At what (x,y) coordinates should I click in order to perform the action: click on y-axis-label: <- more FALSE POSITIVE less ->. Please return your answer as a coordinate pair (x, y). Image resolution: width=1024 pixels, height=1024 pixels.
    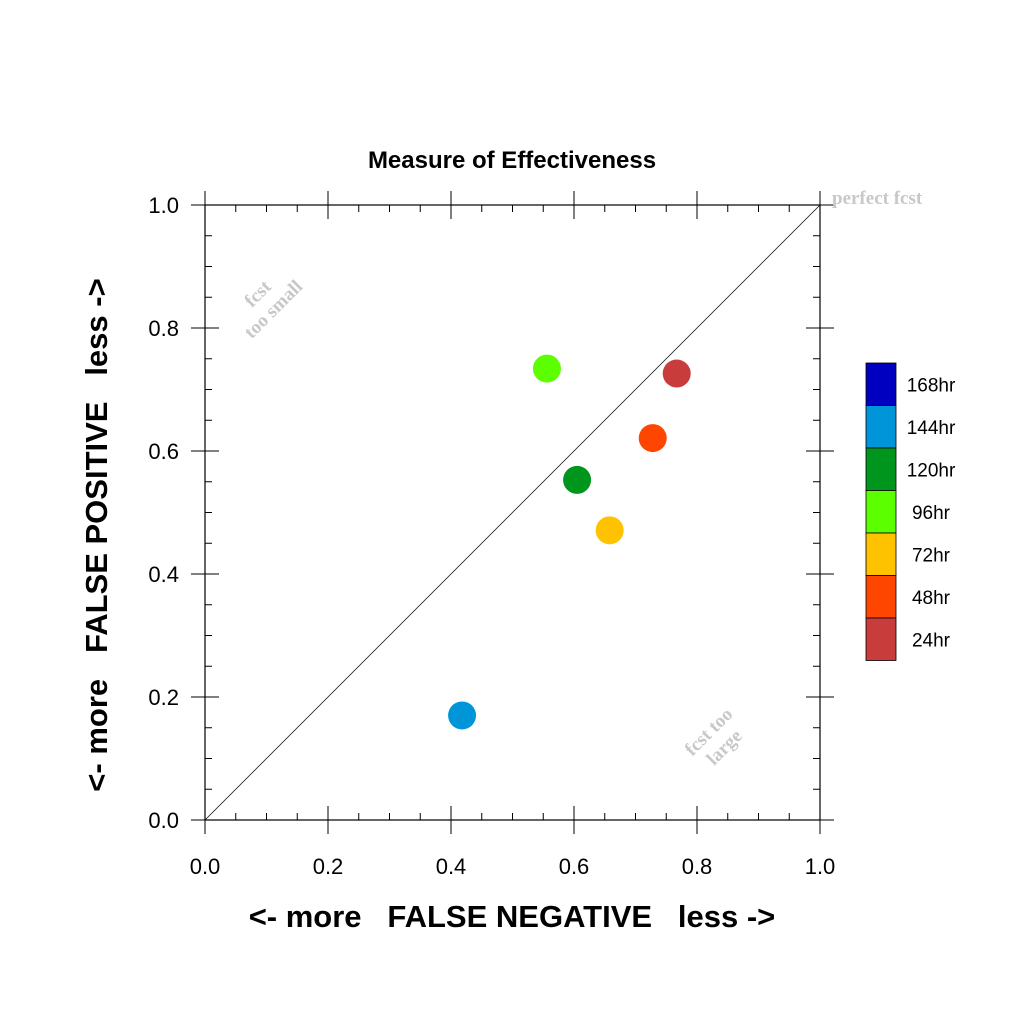
    Looking at the image, I should click on (96, 534).